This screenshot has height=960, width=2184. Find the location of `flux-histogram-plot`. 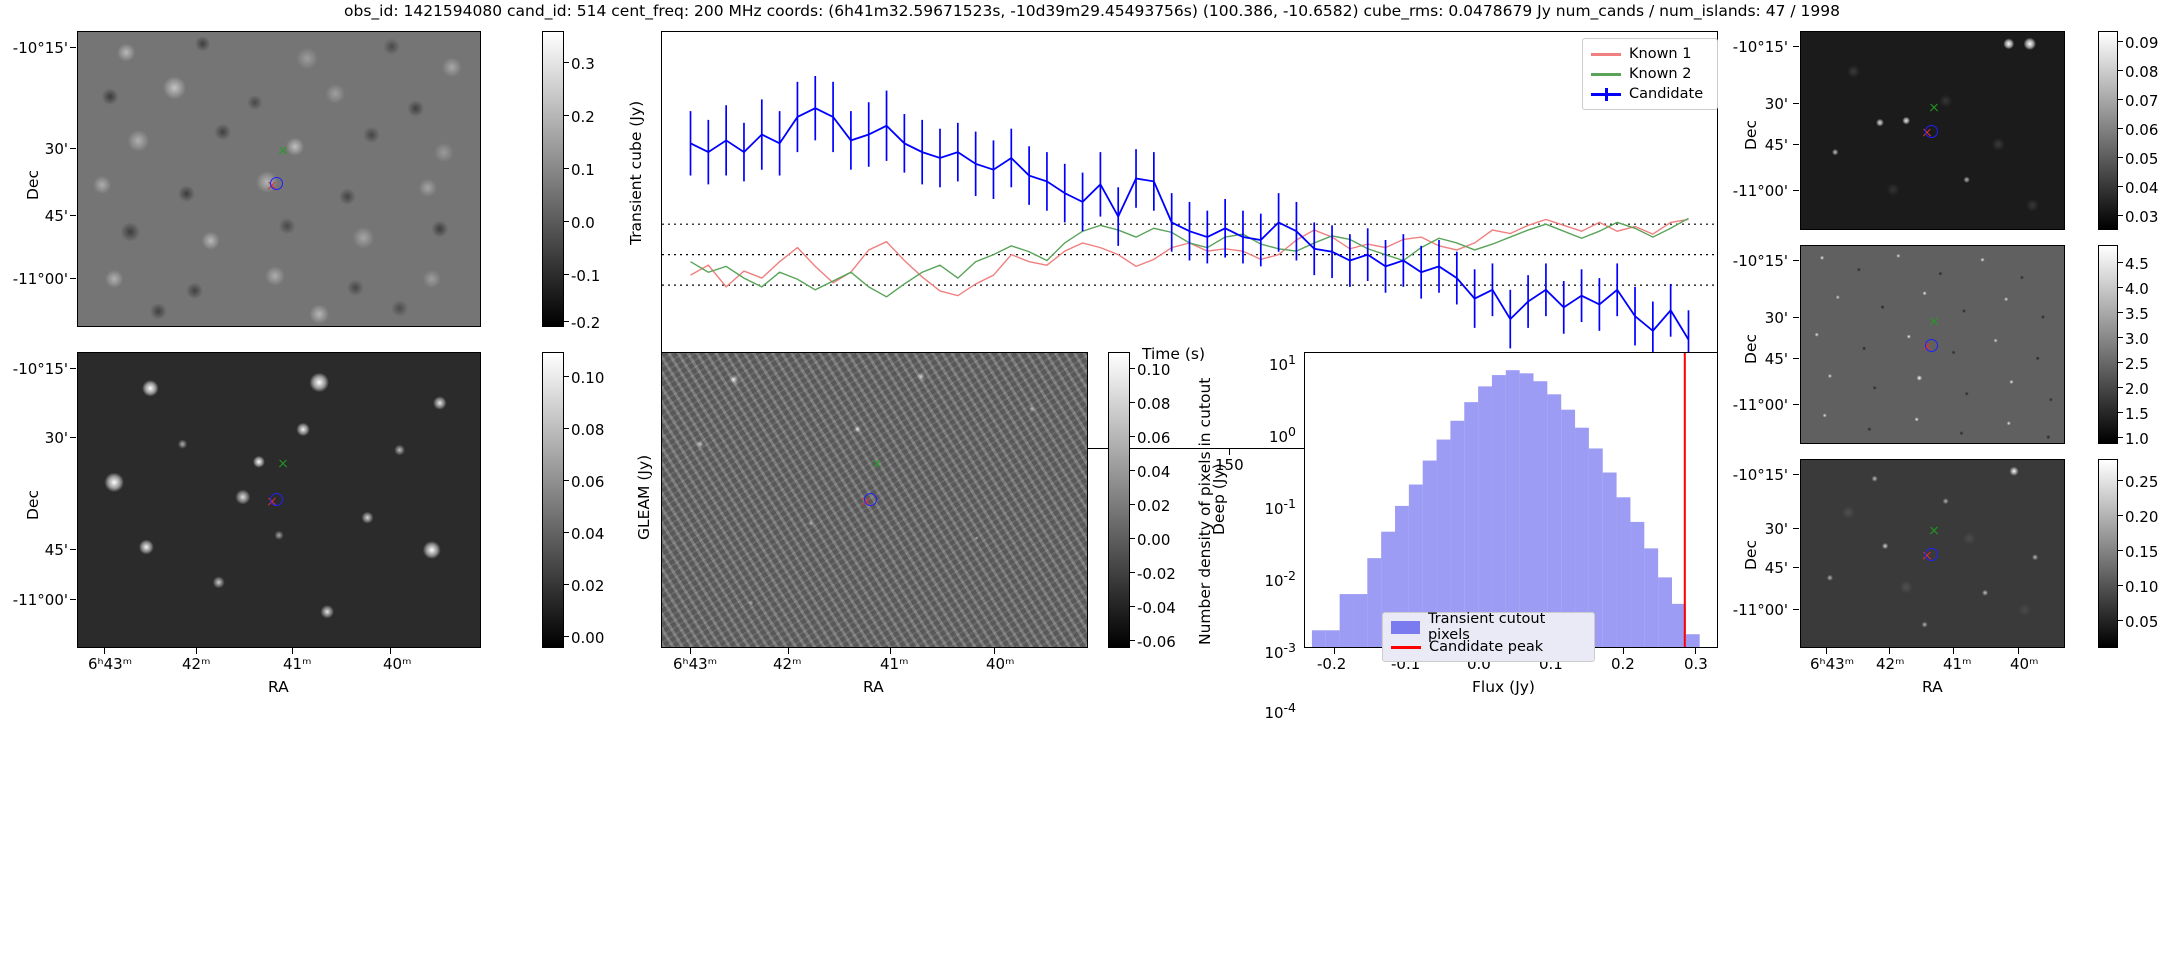

flux-histogram-plot is located at coordinates (1505, 500).